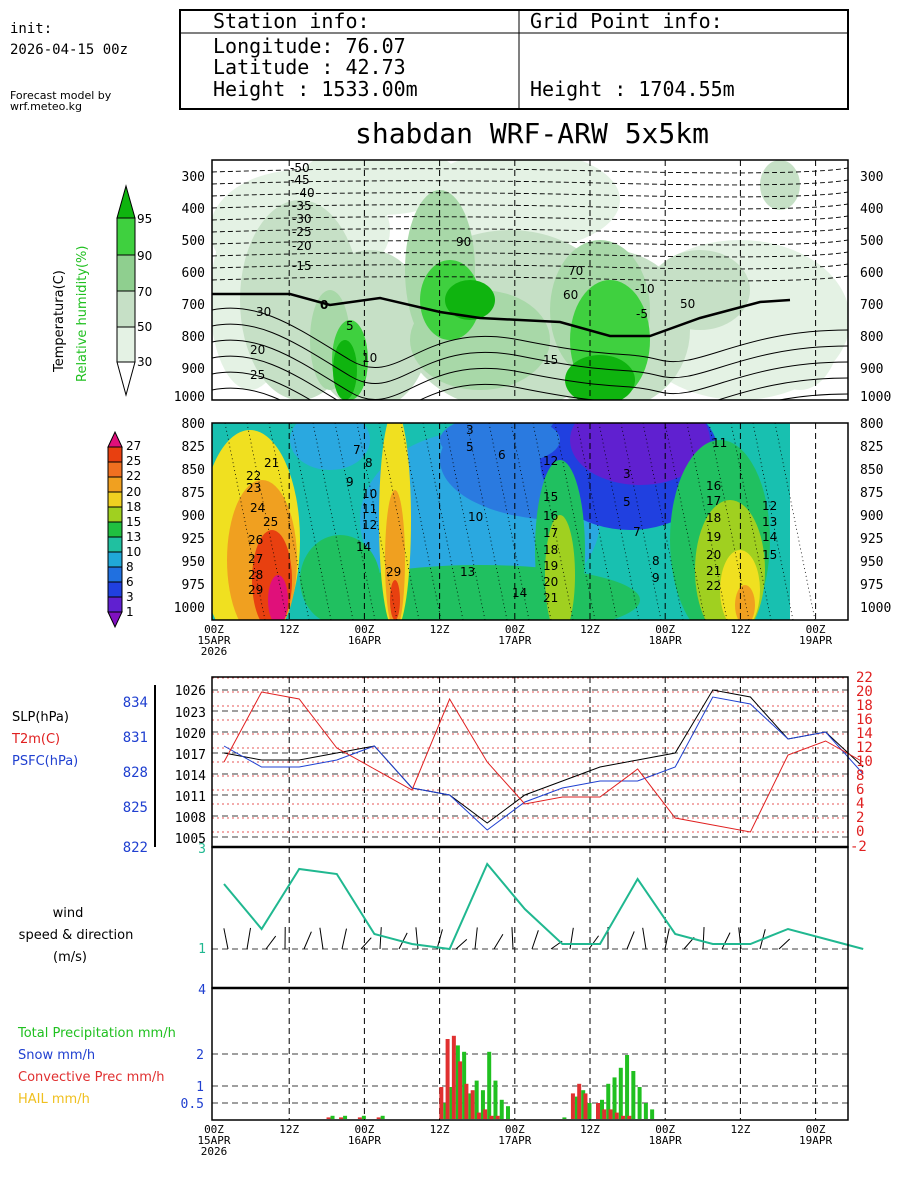 This screenshot has width=900, height=1200. I want to click on station-latitude: Latitude : 42.73, so click(309, 67).